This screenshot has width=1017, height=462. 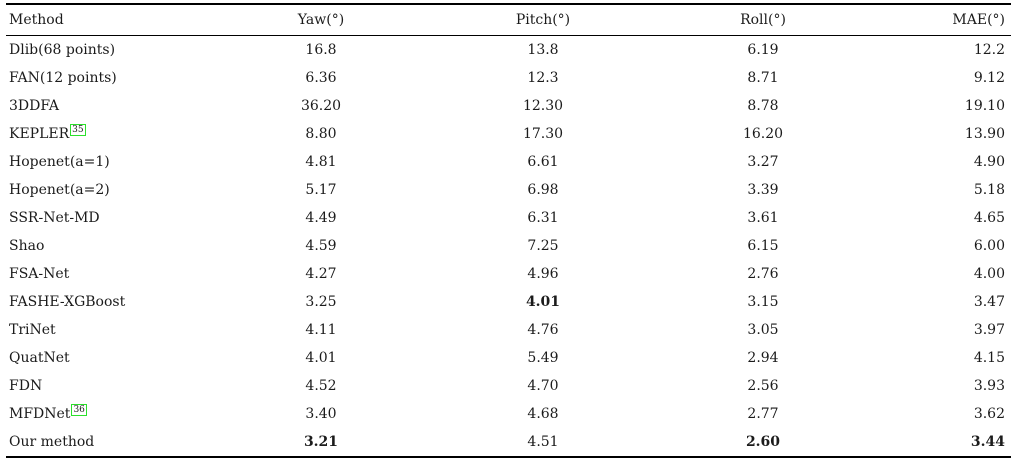 What do you see at coordinates (508, 302) in the screenshot?
I see `table-row: FASHE-XGBoost 3.25 4.01 3.15 3.47` at bounding box center [508, 302].